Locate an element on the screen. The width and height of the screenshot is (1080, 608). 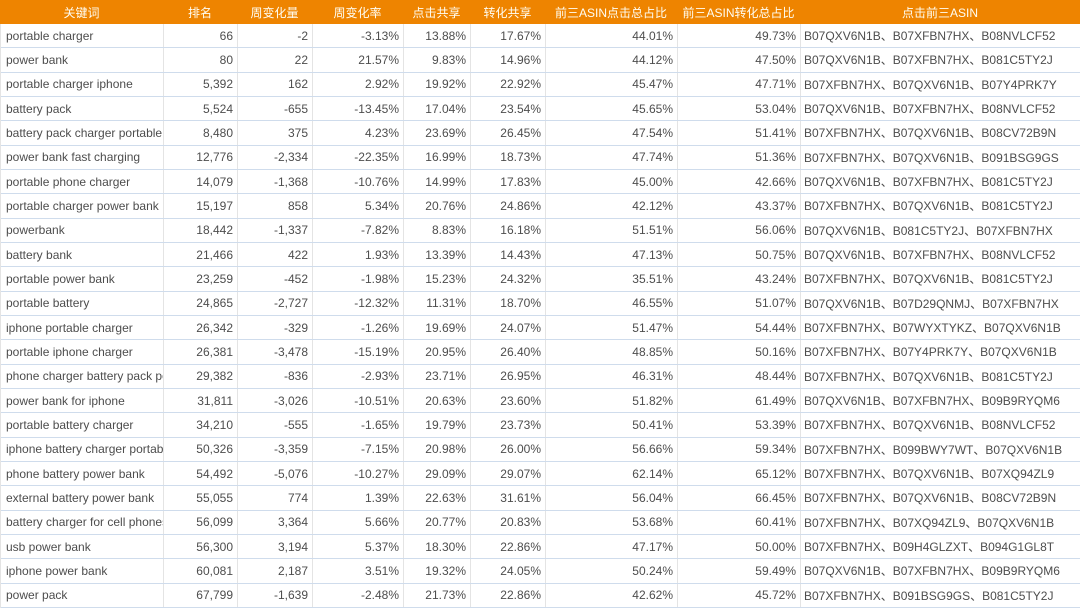
cell-click-share: 17.04% is located at coordinates (437, 108).